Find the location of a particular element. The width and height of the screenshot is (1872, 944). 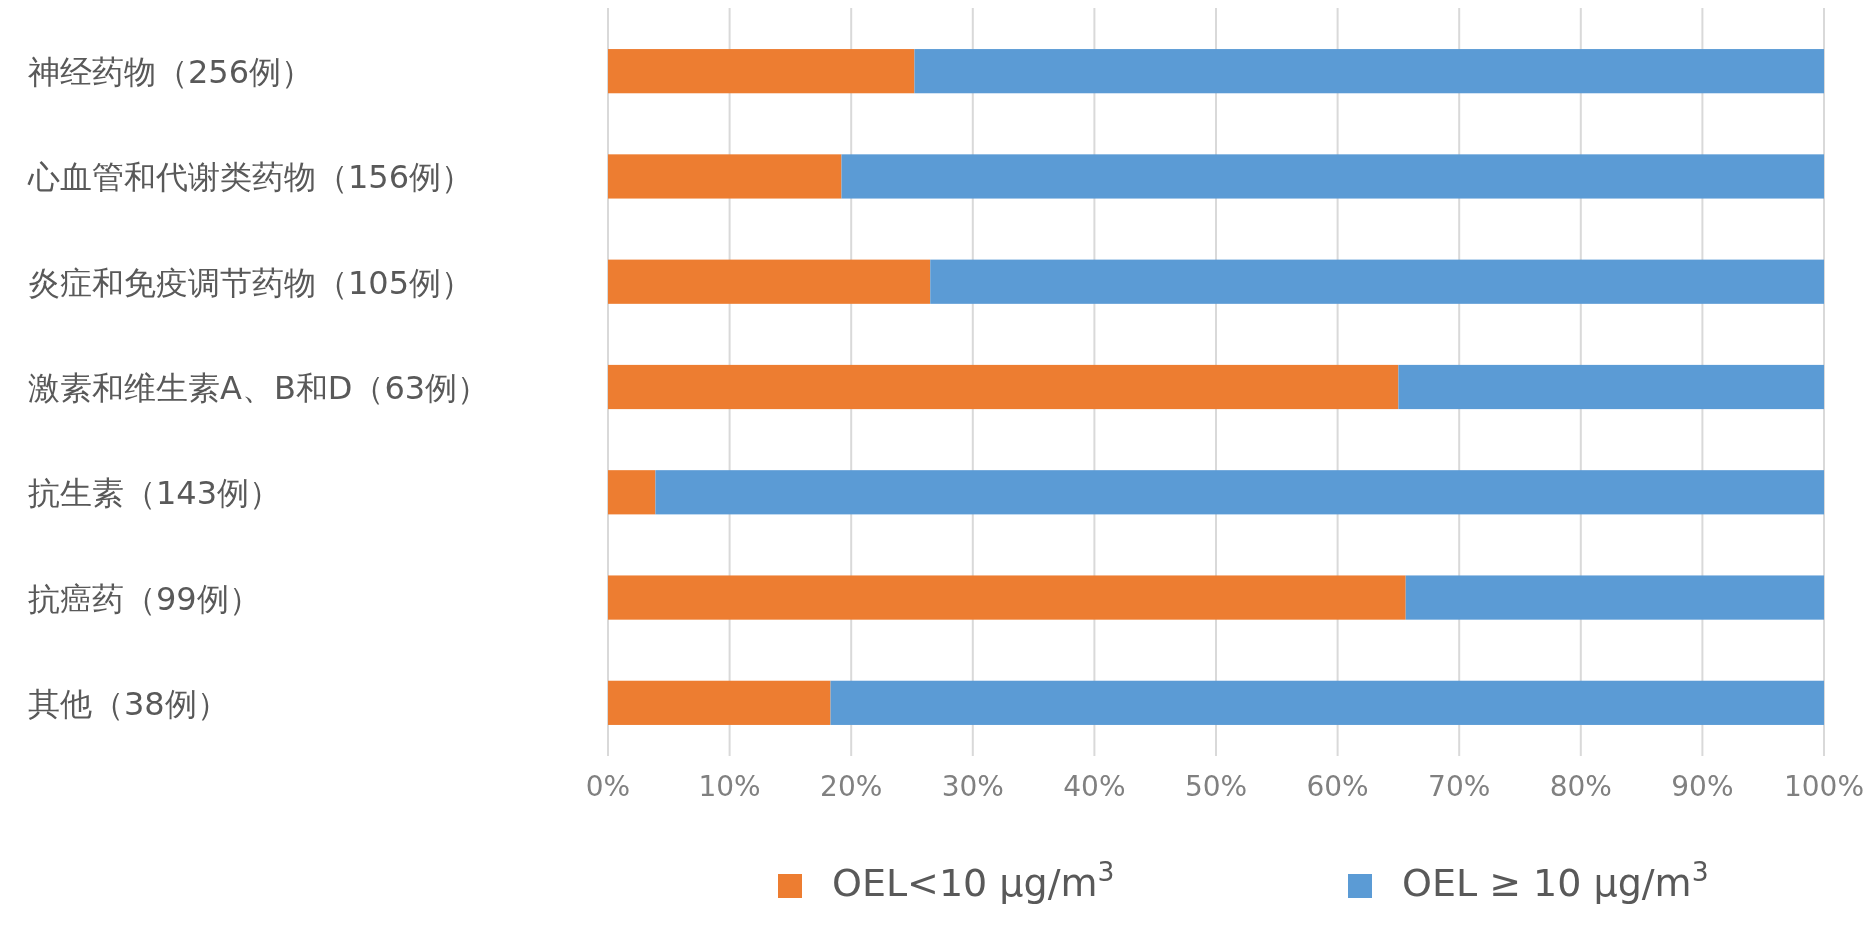

x-tick-label: 20% is located at coordinates (851, 786).